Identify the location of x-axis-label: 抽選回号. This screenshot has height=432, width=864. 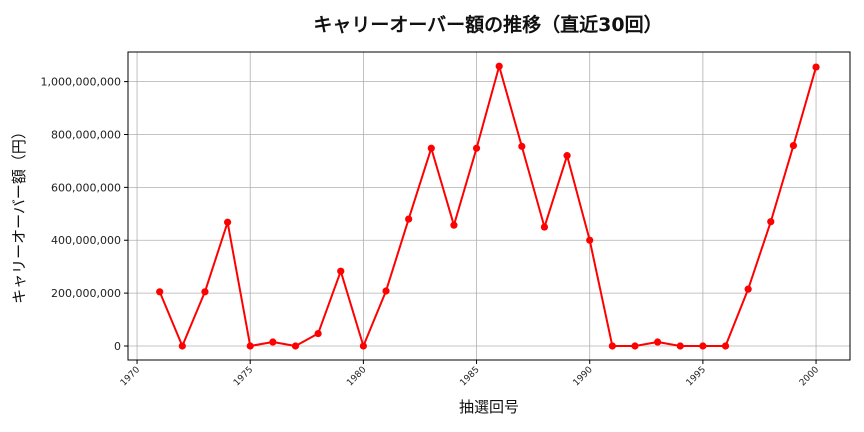
(489, 407).